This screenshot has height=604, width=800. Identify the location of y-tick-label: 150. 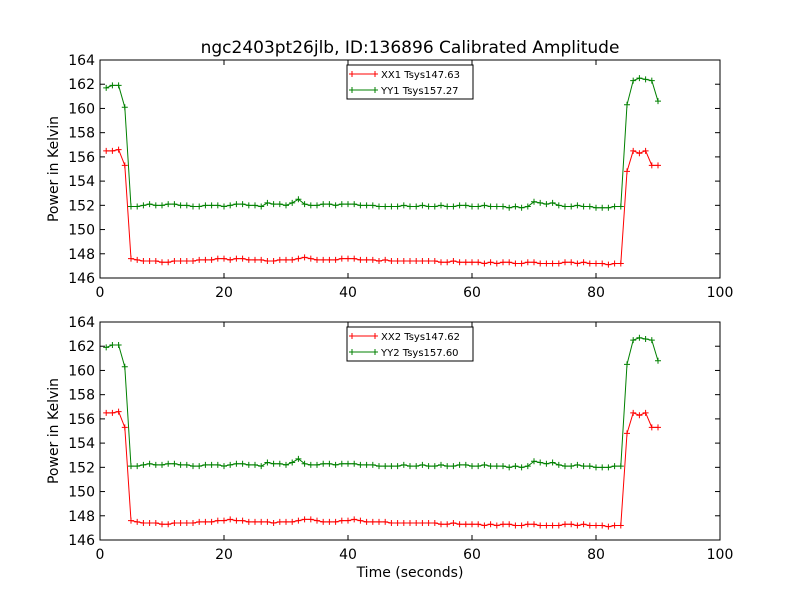
(81, 231).